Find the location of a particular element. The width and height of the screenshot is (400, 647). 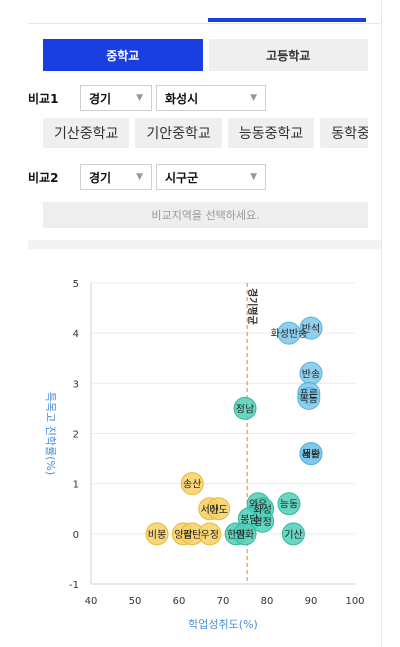

compare2-region-select: 경기 ▼ is located at coordinates (116, 177).